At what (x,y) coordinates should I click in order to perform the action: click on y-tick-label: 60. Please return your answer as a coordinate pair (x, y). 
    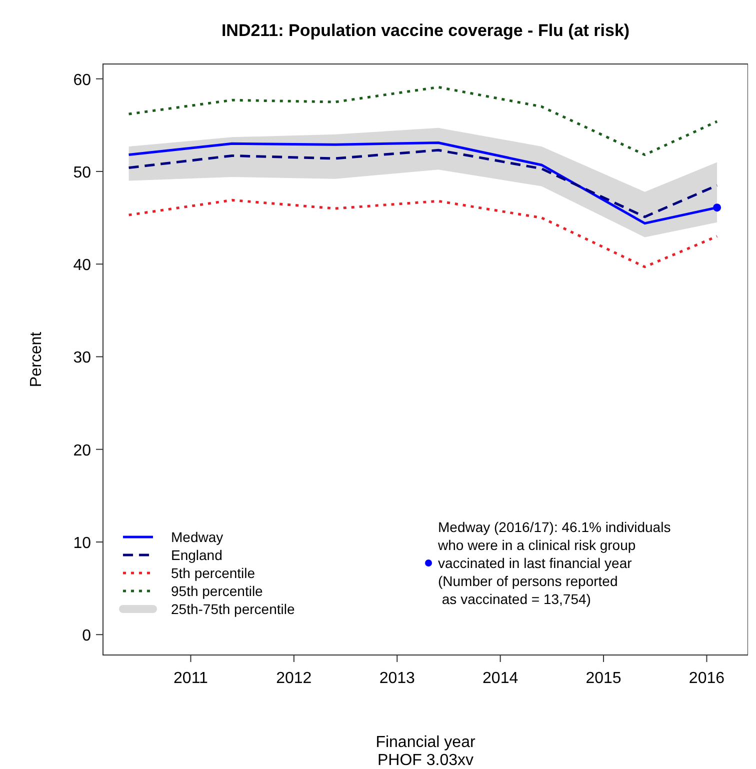
    Looking at the image, I should click on (82, 80).